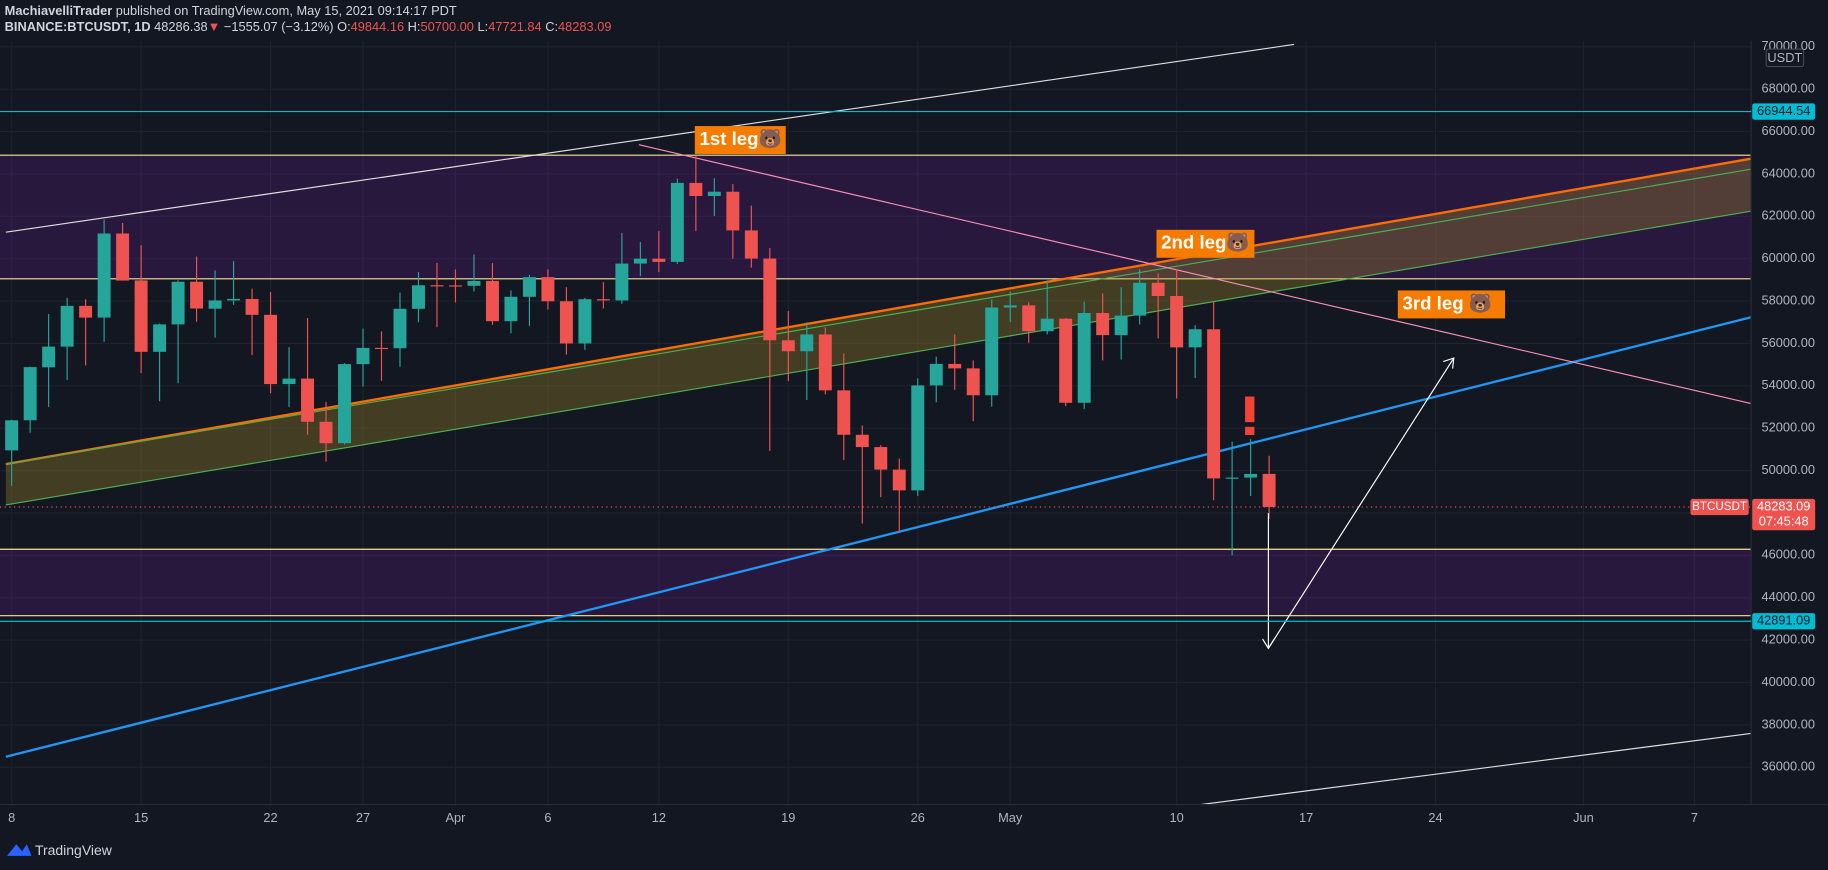 This screenshot has height=870, width=1828. What do you see at coordinates (1788, 681) in the screenshot?
I see `y-tick-label: 40000.00` at bounding box center [1788, 681].